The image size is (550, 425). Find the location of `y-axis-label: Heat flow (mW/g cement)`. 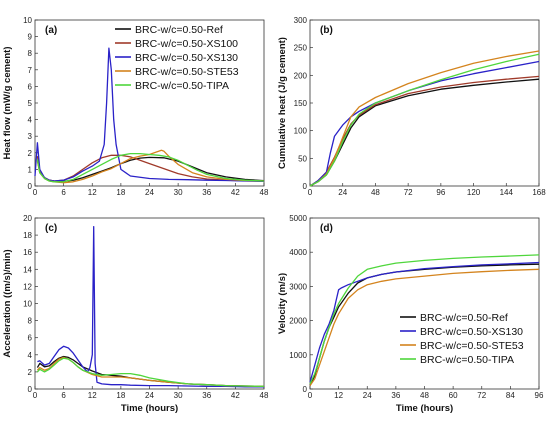

y-axis-label: Heat flow (mW/g cement) is located at coordinates (7, 103).